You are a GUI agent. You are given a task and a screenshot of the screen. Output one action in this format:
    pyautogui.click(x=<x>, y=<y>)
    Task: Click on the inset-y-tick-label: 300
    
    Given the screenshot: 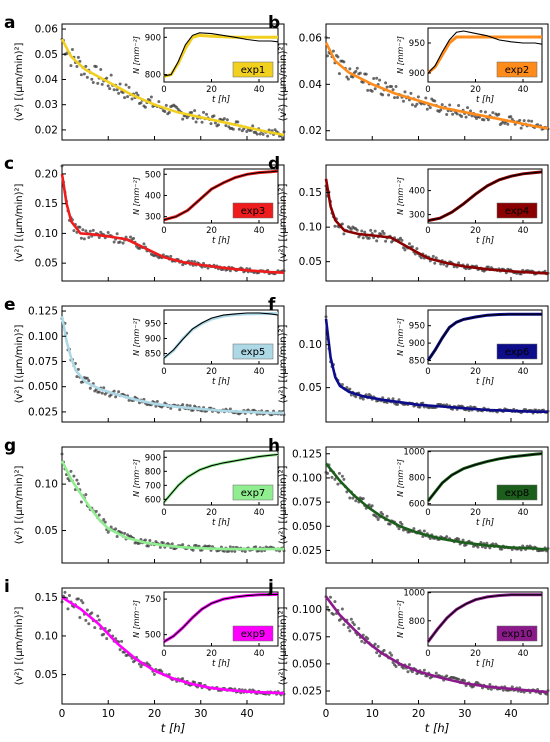 What is the action you would take?
    pyautogui.click(x=153, y=218)
    